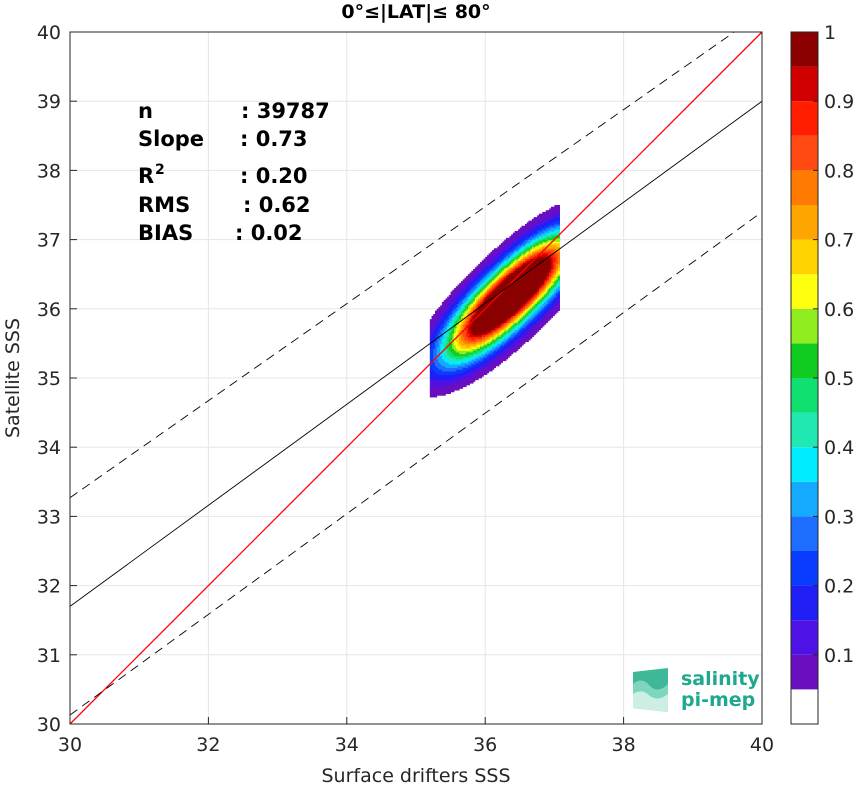 The width and height of the screenshot is (858, 790). I want to click on logo-icon, so click(650, 690).